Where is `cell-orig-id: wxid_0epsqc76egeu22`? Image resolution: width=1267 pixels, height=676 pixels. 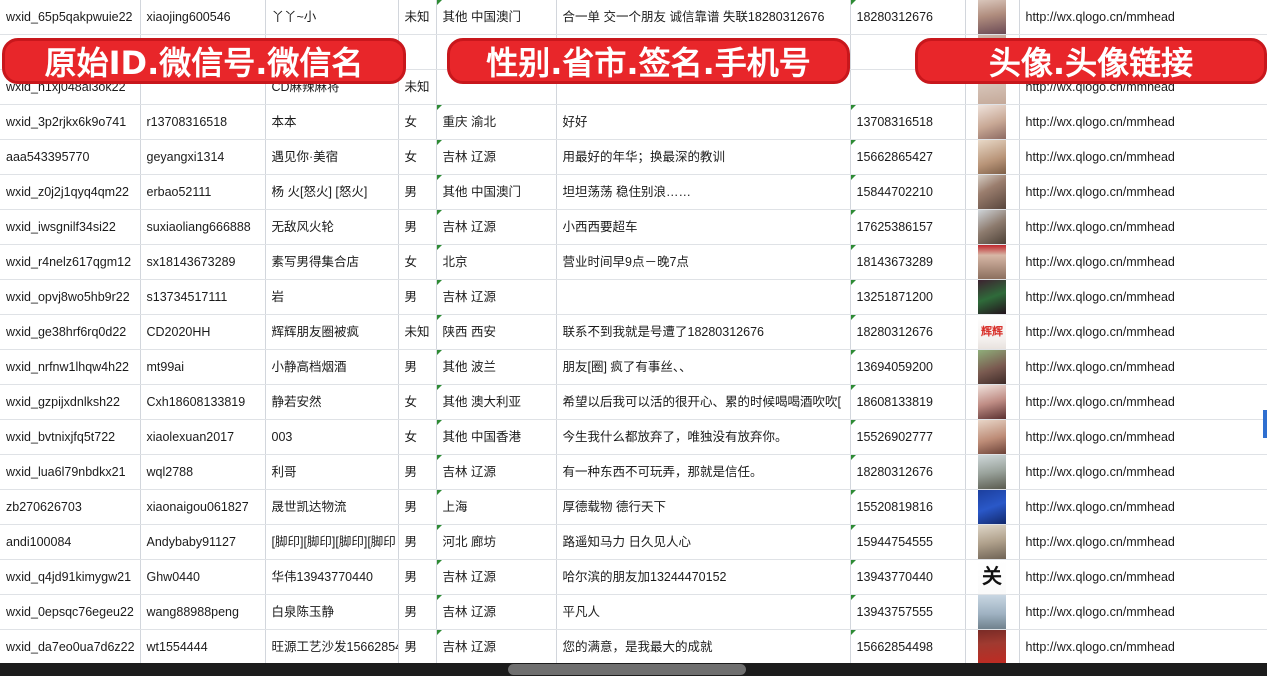 cell-orig-id: wxid_0epsqc76egeu22 is located at coordinates (70, 612).